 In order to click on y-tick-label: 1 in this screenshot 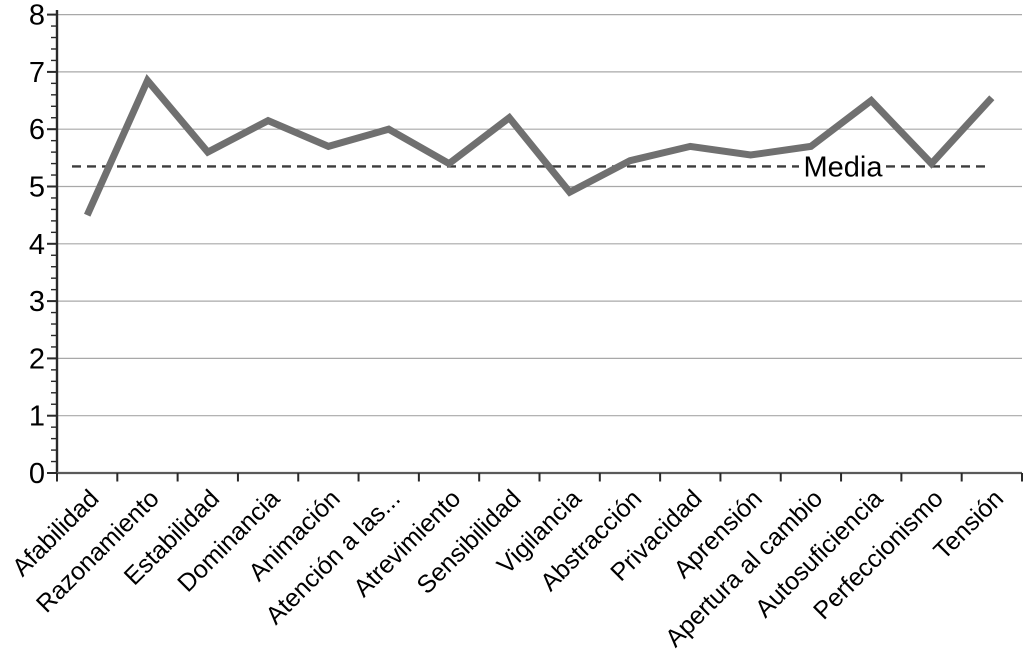, I will do `click(37, 417)`.